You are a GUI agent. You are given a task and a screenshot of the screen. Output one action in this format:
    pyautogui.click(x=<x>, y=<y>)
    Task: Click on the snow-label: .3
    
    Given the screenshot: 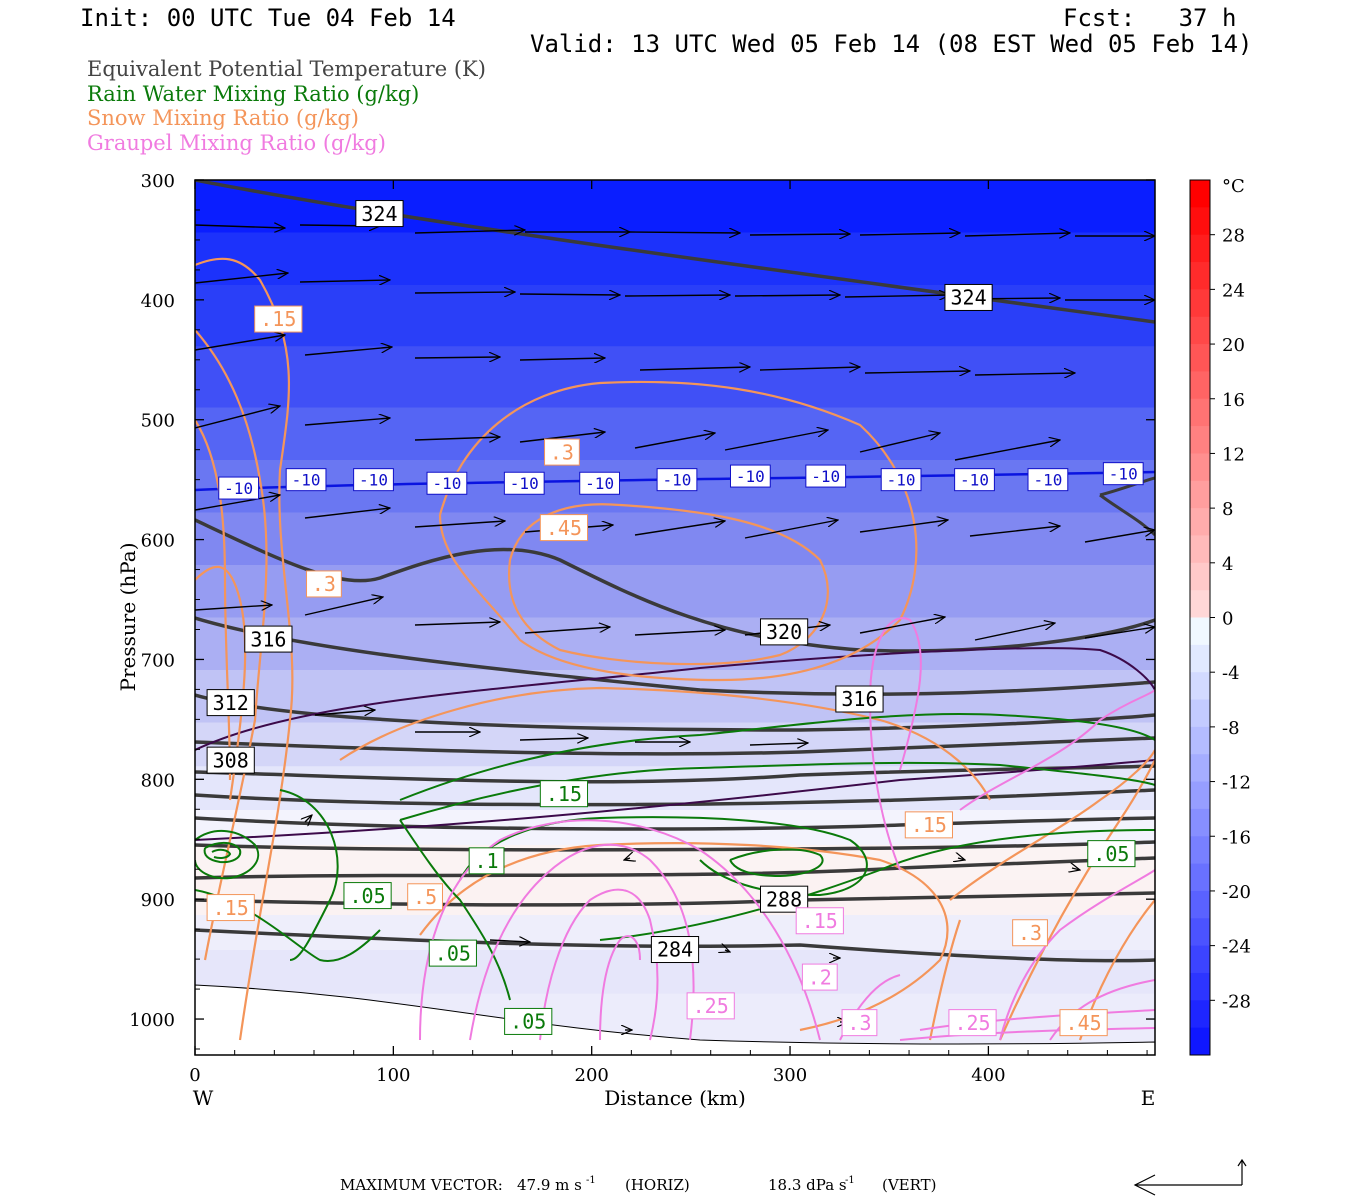 What is the action you would take?
    pyautogui.click(x=324, y=584)
    